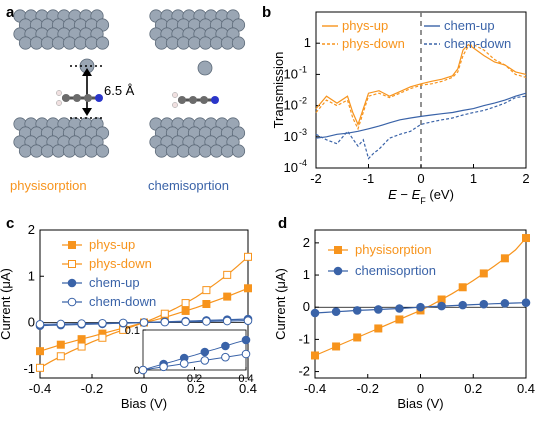  I want to click on y-tick-exponent: -2, so click(303, 101).